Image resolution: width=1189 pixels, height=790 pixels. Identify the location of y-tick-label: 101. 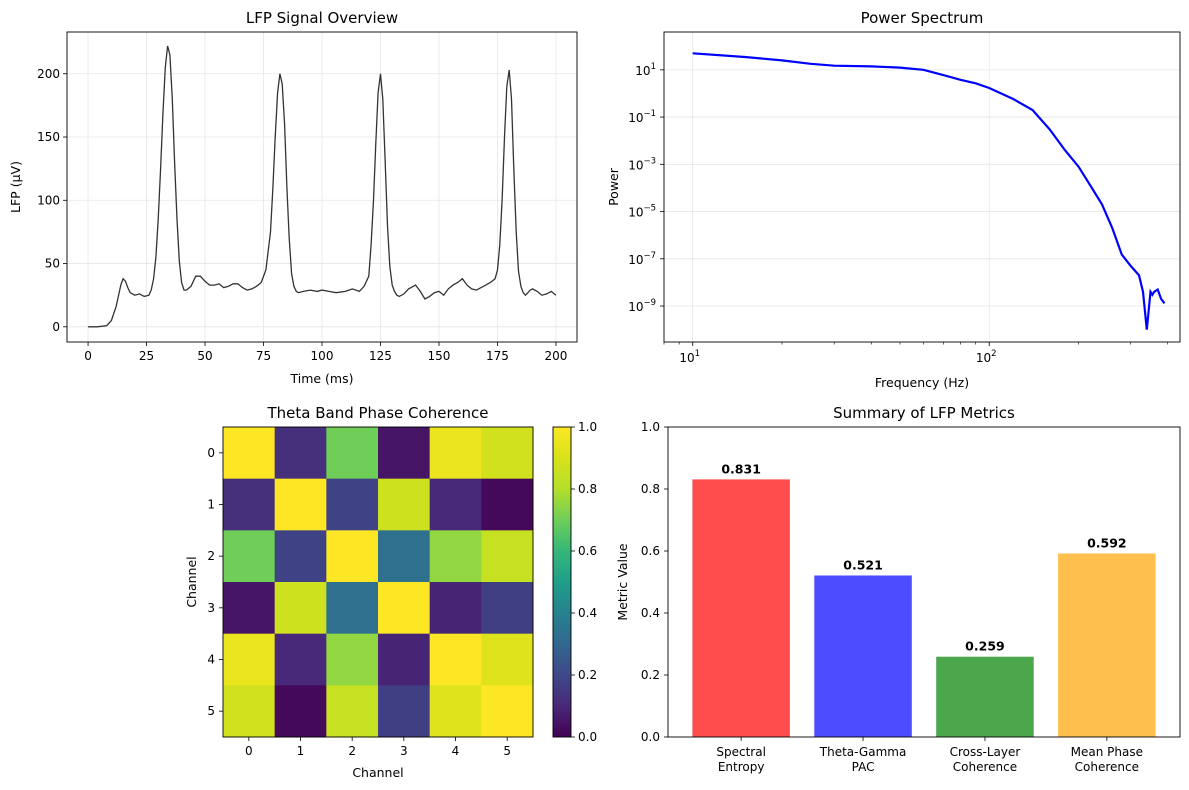
(645, 70).